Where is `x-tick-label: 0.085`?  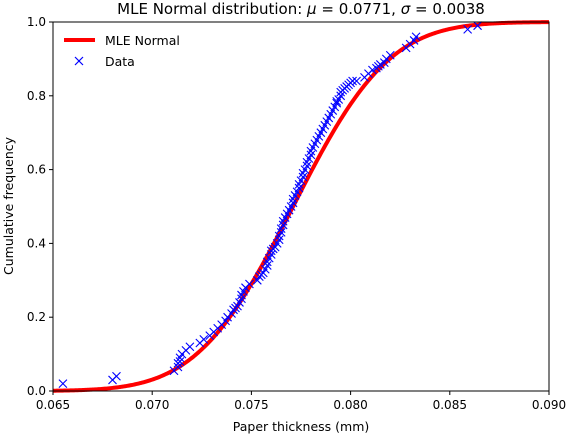
x-tick-label: 0.085 is located at coordinates (450, 405).